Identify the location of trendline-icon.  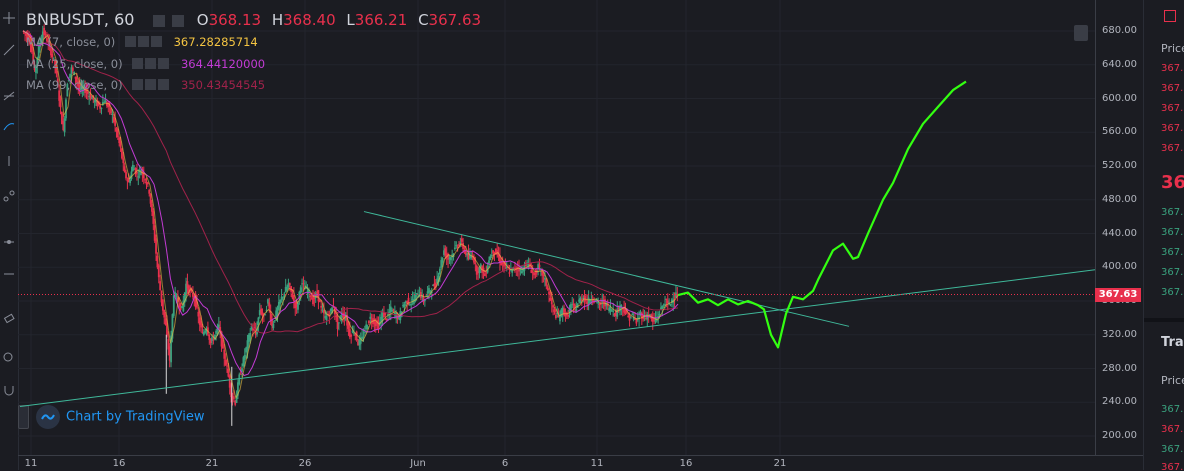
(9, 50).